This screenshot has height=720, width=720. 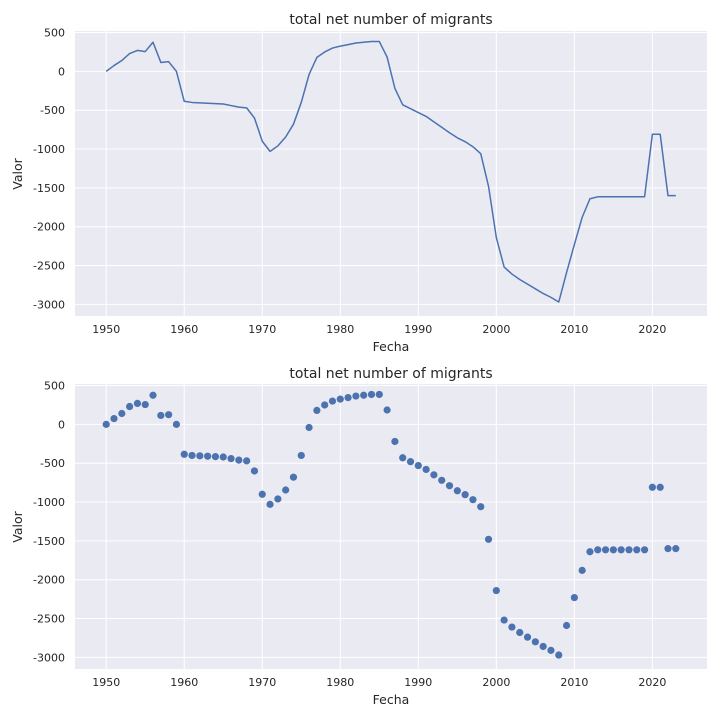 What do you see at coordinates (52, 463) in the screenshot?
I see `y-tick-label: -500` at bounding box center [52, 463].